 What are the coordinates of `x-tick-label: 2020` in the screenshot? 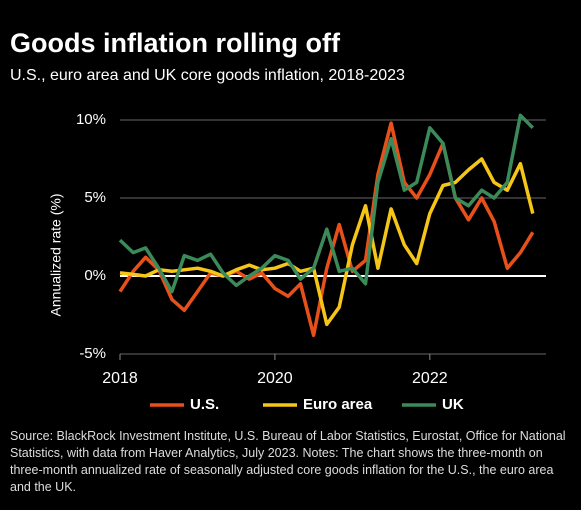 It's located at (275, 378).